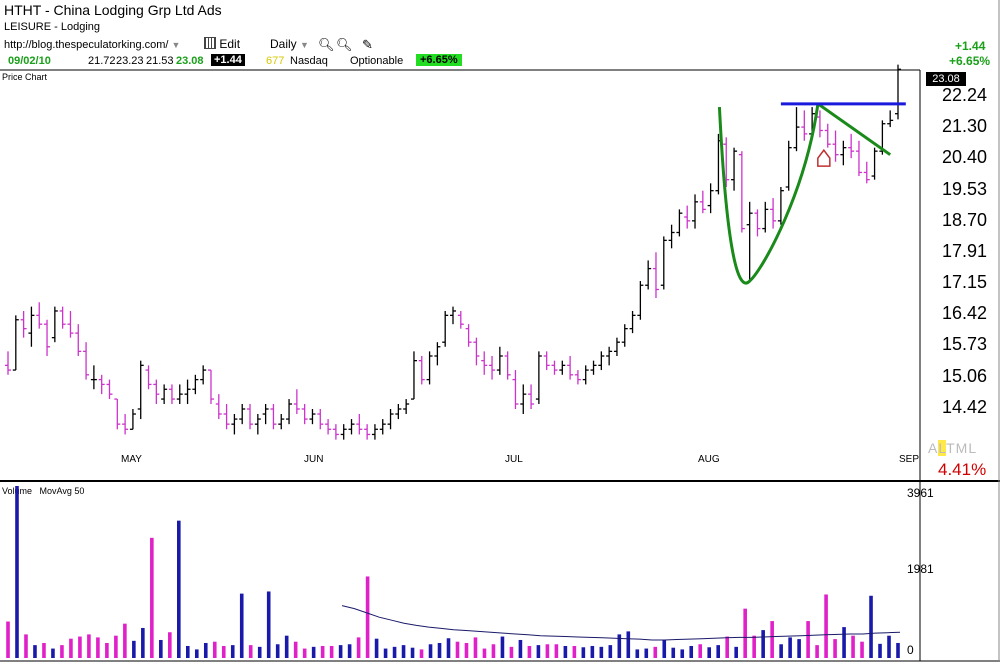 This screenshot has width=1000, height=662. Describe the element at coordinates (29, 61) in the screenshot. I see `quote-date: 09/02/10` at that location.